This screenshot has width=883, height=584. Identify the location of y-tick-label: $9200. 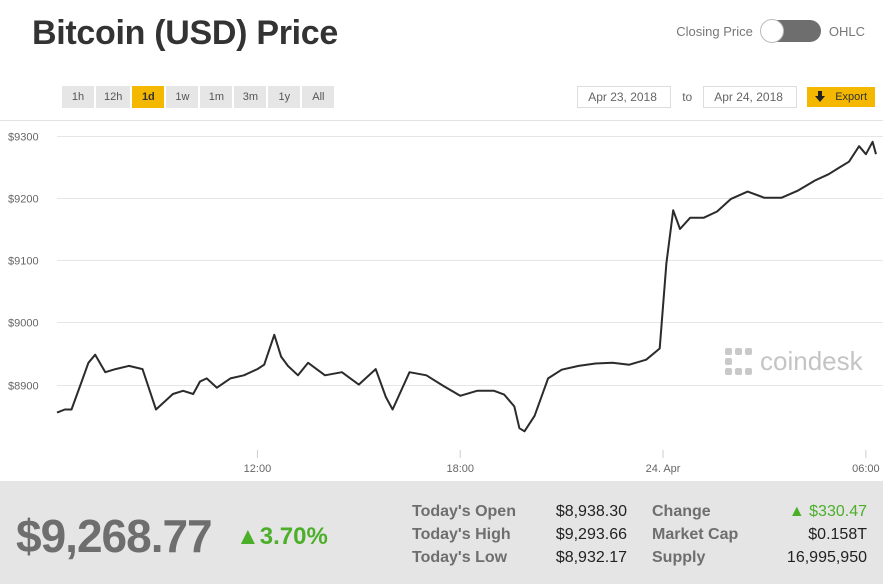
(23, 200).